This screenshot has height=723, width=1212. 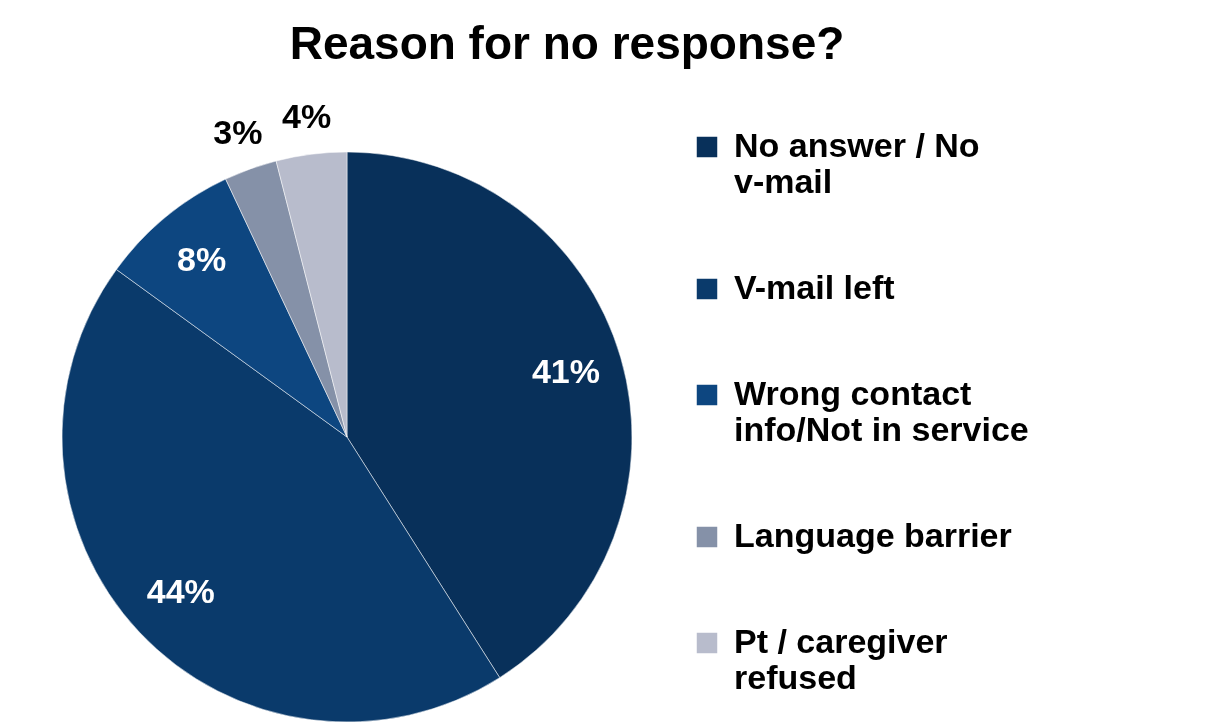 I want to click on chart-title: Reason for no response?, so click(x=567, y=43).